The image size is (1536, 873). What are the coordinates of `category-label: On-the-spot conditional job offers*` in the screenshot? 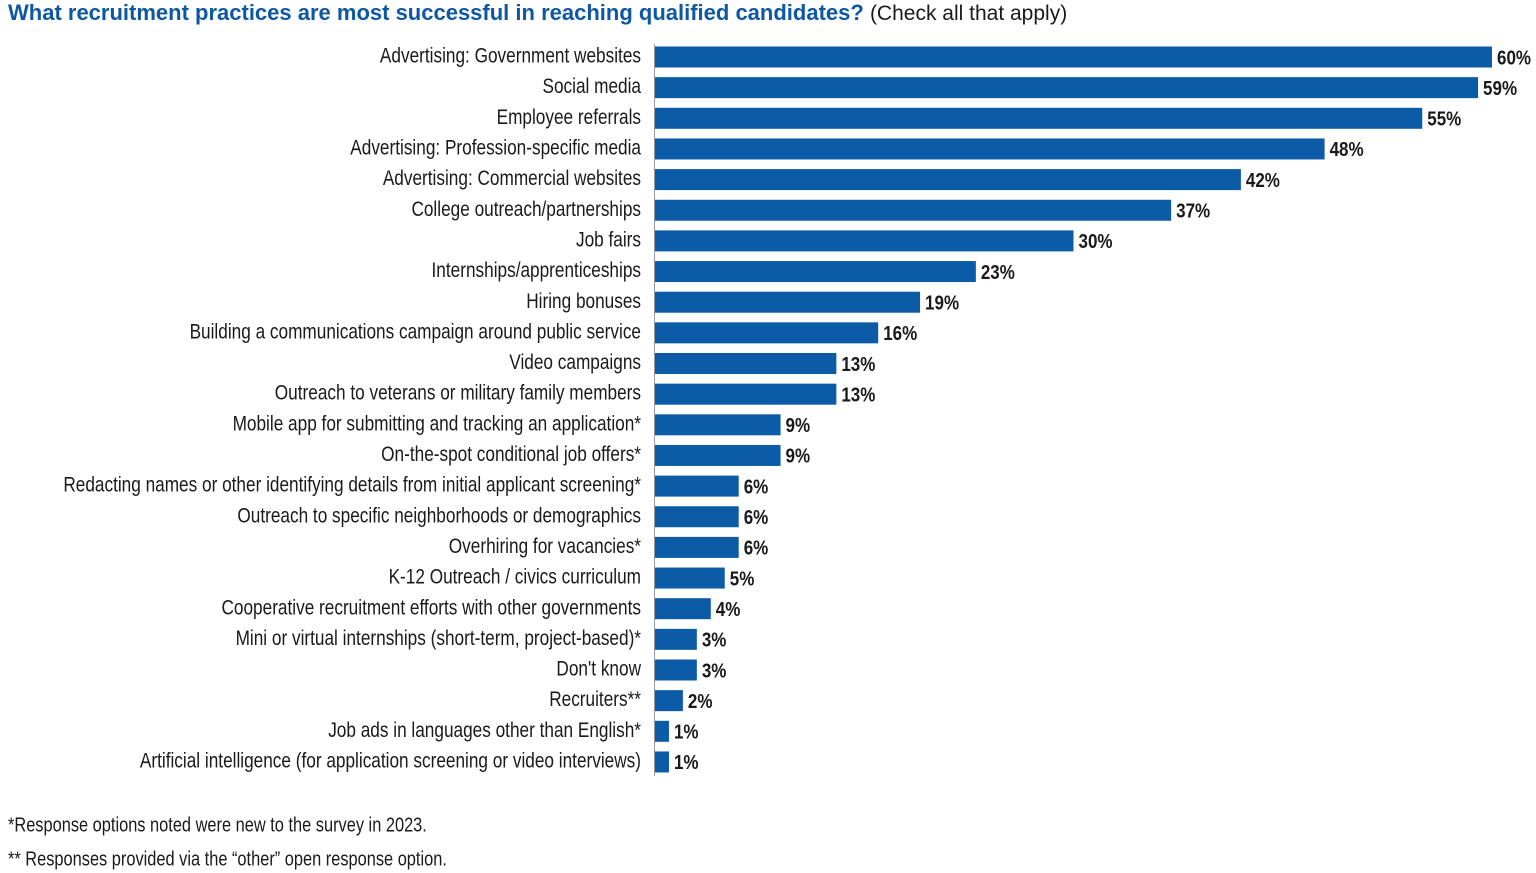 It's located at (511, 455).